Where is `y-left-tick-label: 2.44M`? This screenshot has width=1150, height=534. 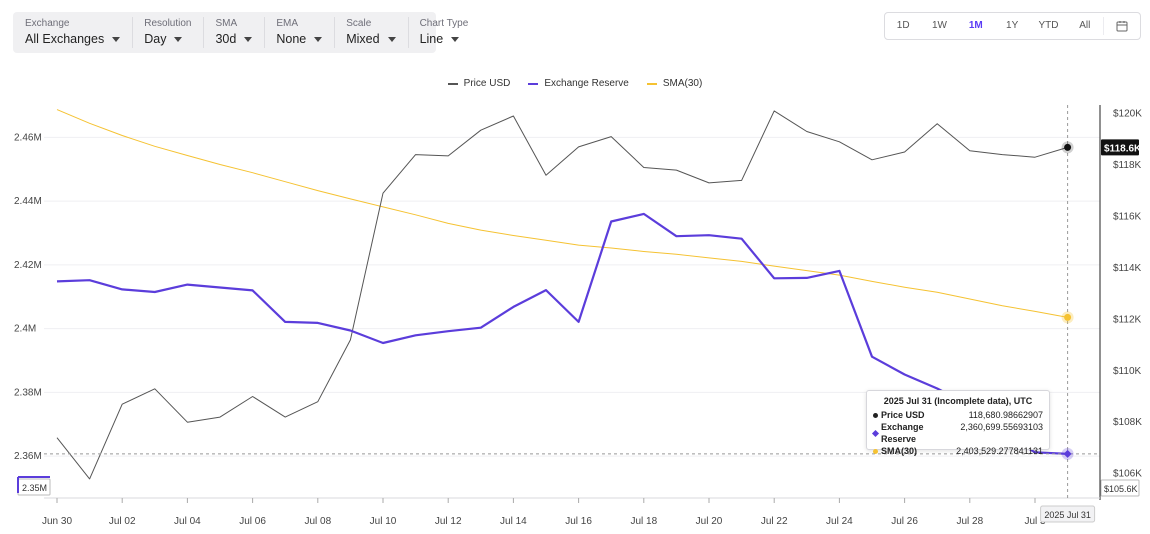 y-left-tick-label: 2.44M is located at coordinates (28, 201).